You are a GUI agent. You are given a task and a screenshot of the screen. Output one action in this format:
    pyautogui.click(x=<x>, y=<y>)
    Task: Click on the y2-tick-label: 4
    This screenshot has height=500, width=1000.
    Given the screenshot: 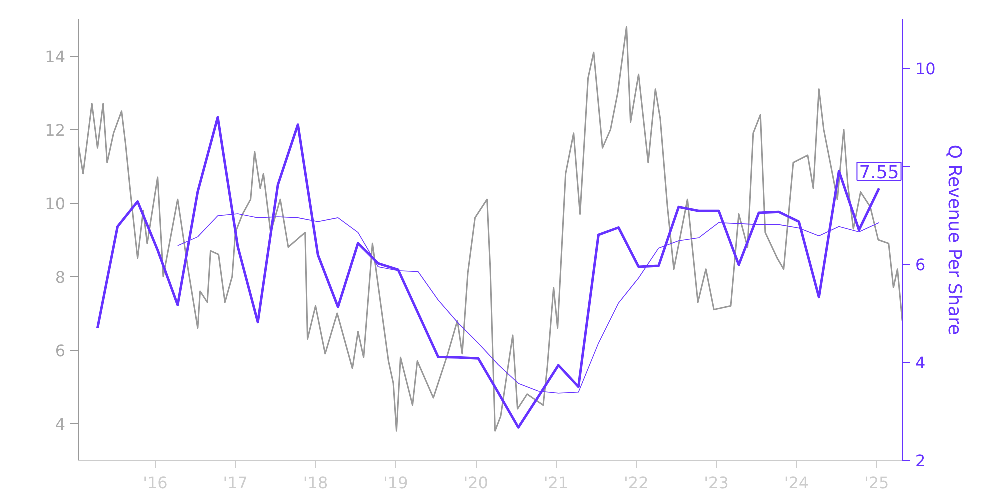 What is the action you would take?
    pyautogui.click(x=921, y=363)
    